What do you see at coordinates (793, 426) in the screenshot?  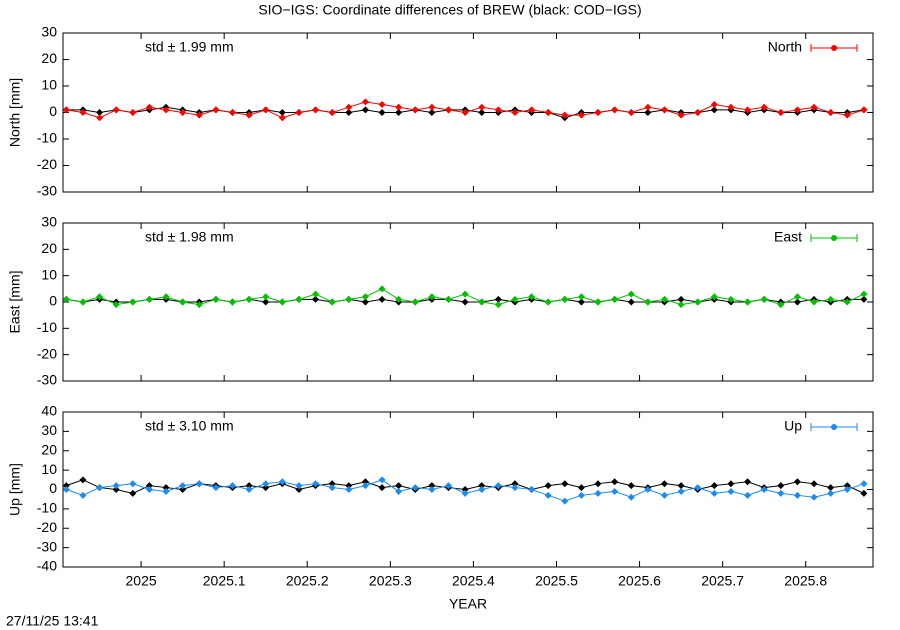 I see `legend-label: Up` at bounding box center [793, 426].